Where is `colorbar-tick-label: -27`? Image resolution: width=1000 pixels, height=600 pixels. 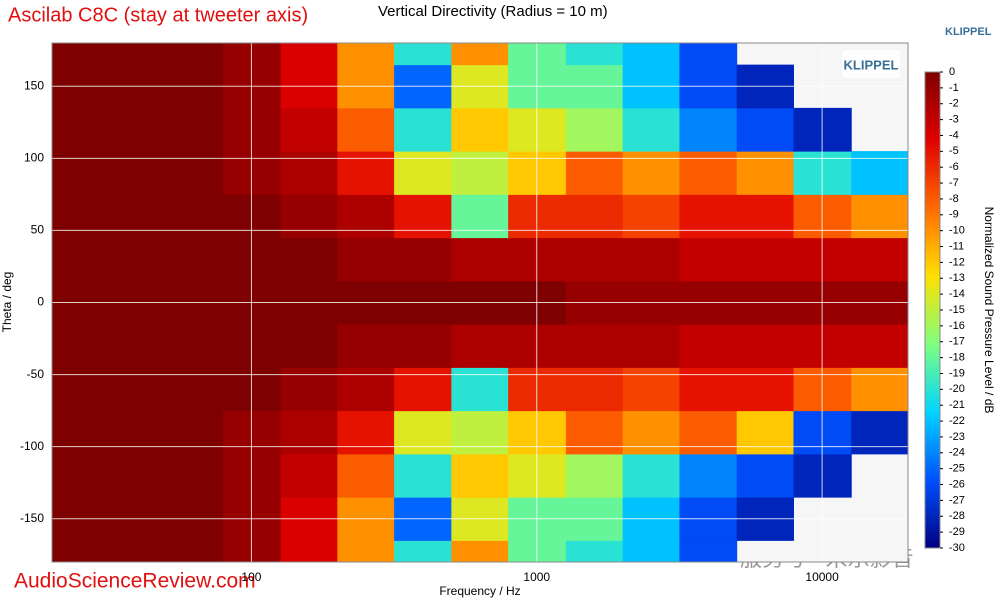 colorbar-tick-label: -27 is located at coordinates (957, 500).